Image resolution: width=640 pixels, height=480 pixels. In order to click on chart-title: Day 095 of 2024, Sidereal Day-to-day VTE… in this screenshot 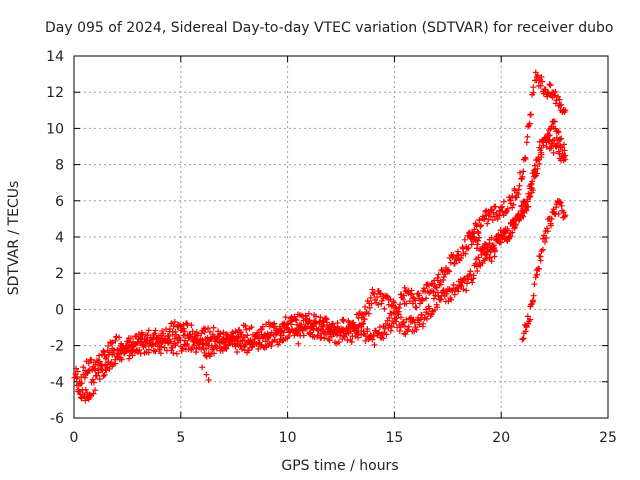, I will do `click(329, 28)`.